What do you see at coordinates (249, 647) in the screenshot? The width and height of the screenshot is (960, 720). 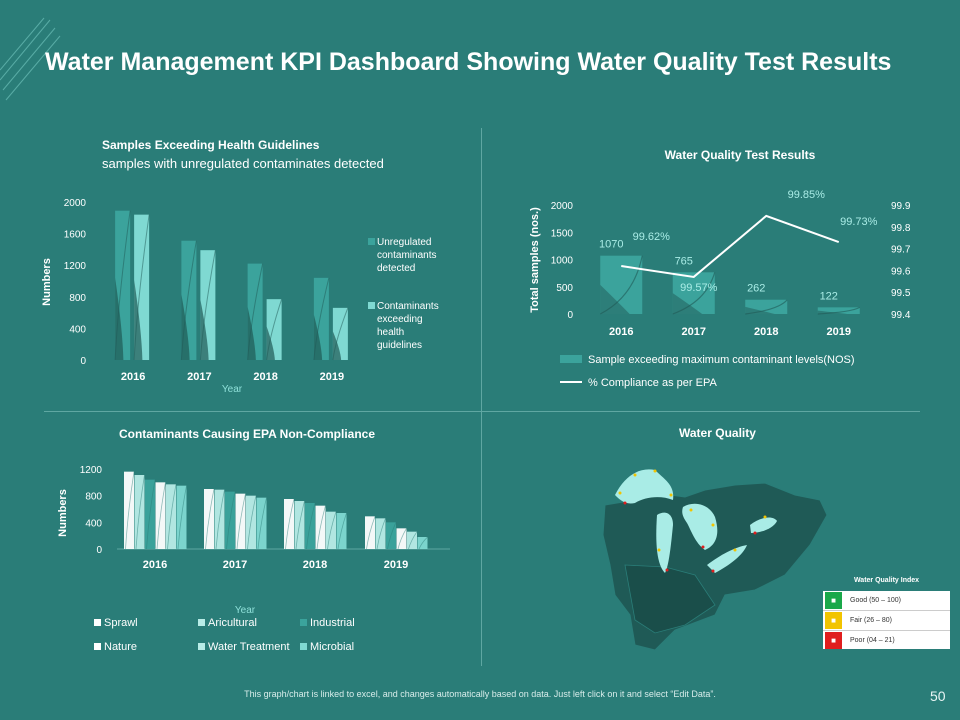 I see `chart3-legend-text: Water Treatment` at bounding box center [249, 647].